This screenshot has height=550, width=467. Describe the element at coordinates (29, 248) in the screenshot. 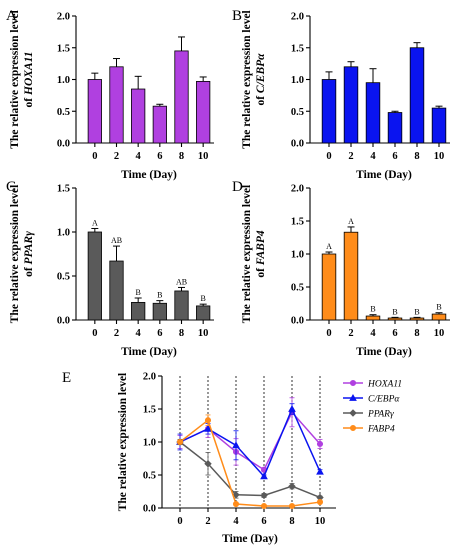

I see `y-axis-title-gene: PPARγ` at that location.